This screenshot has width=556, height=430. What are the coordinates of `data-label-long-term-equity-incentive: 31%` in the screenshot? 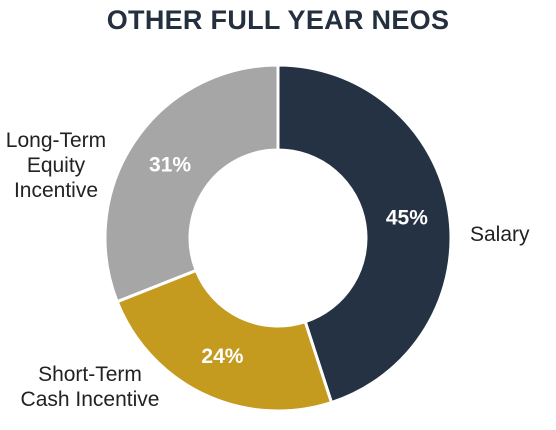 It's located at (170, 165).